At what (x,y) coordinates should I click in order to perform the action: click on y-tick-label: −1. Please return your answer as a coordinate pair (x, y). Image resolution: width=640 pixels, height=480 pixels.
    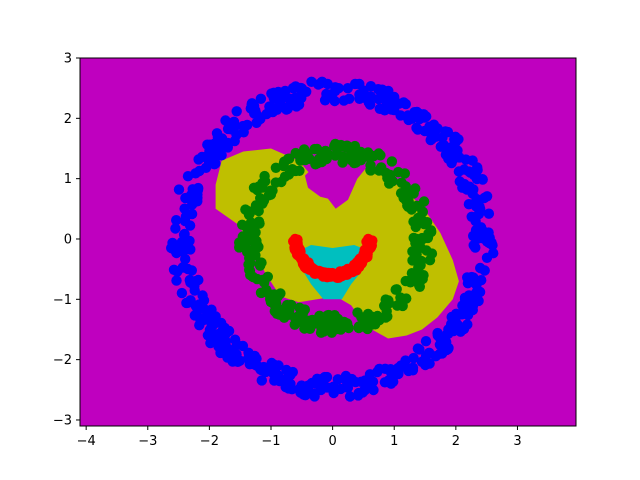
    Looking at the image, I should click on (62, 300).